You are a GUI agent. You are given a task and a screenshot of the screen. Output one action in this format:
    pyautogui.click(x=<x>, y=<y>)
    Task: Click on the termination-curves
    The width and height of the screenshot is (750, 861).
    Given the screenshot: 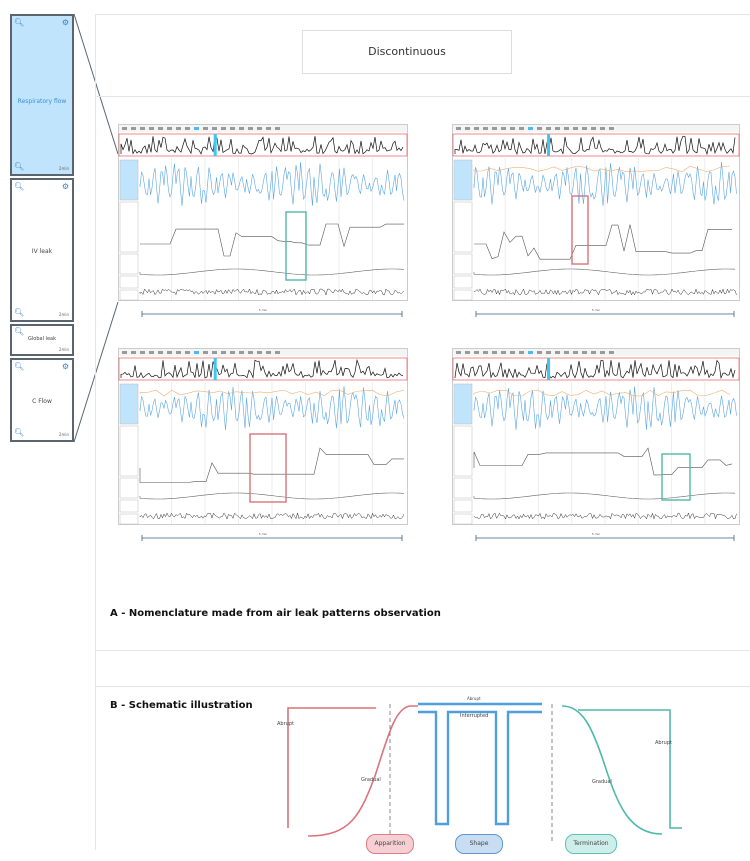 What is the action you would take?
    pyautogui.click(x=621, y=770)
    